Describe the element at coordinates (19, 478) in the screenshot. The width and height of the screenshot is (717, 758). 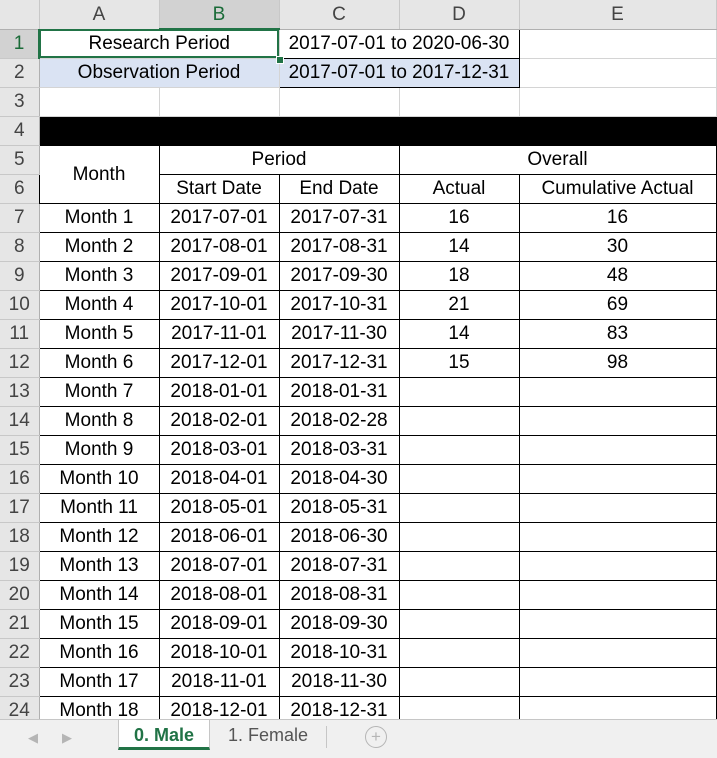
I see `row-header-16: 16` at that location.